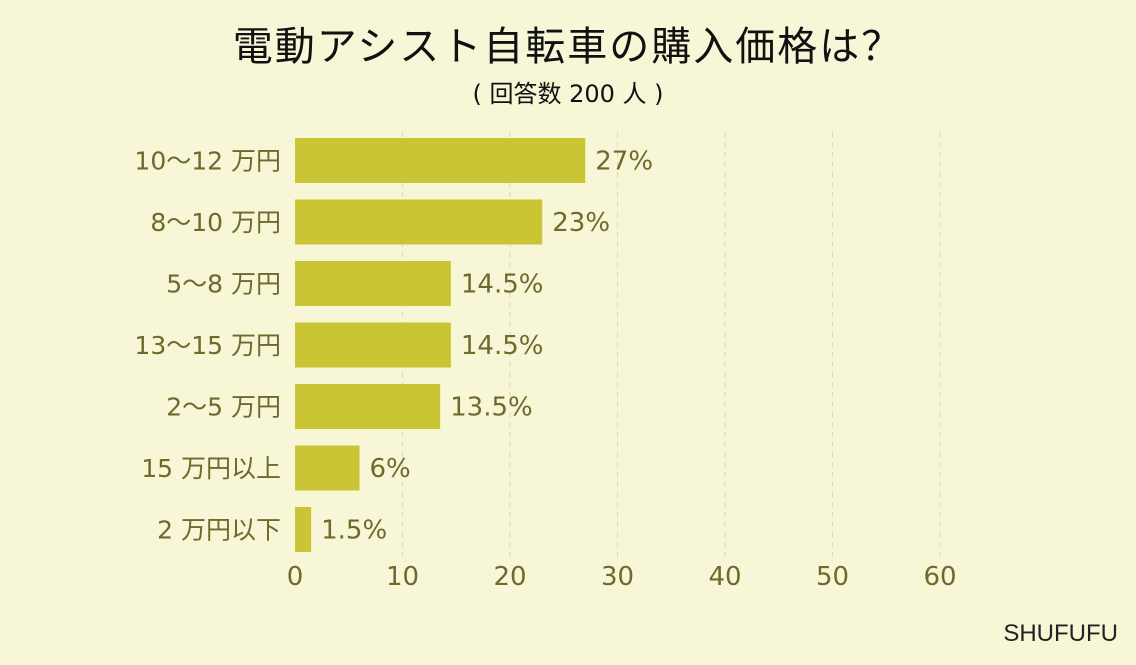 The image size is (1136, 665). I want to click on category-label: 2〜5 万円, so click(223, 407).